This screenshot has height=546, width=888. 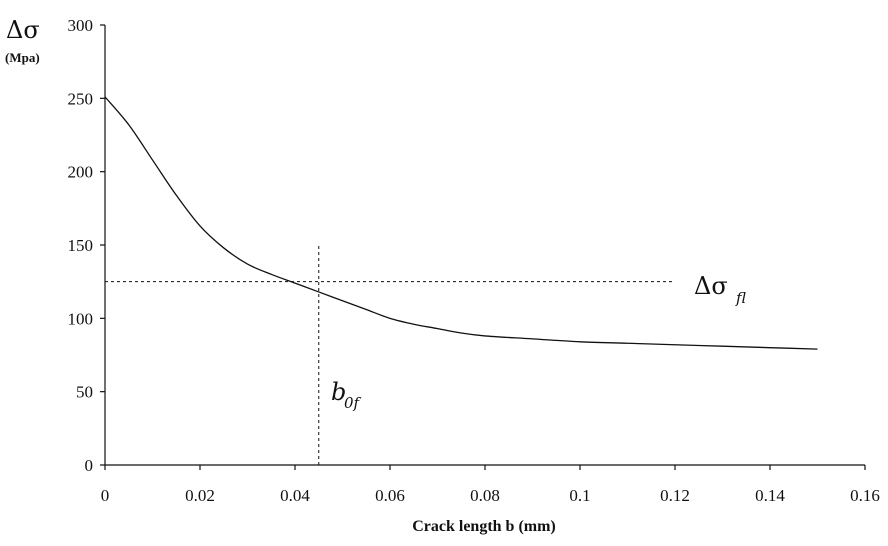 I want to click on y-axis-label: Δσ, so click(x=23, y=30).